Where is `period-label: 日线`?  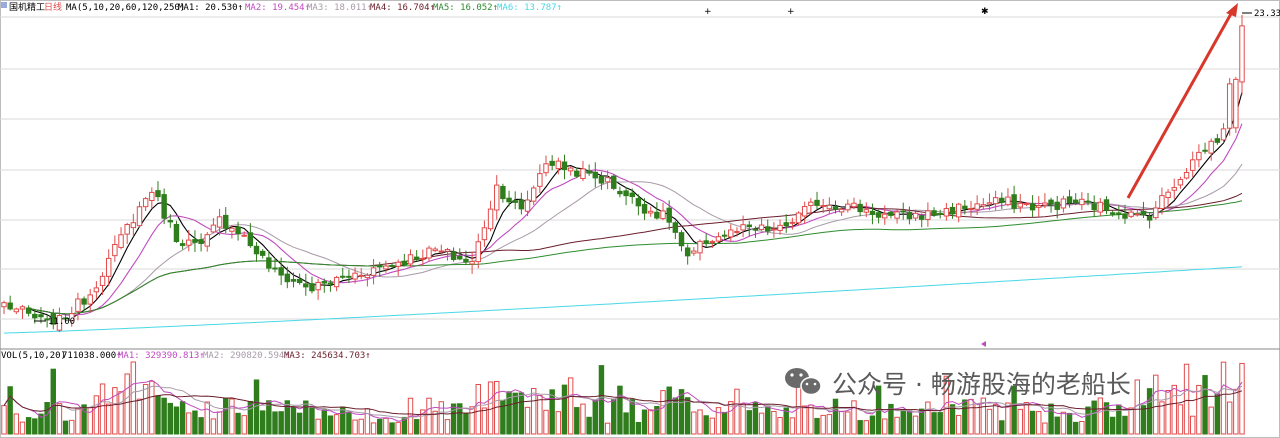
period-label: 日线 is located at coordinates (53, 7).